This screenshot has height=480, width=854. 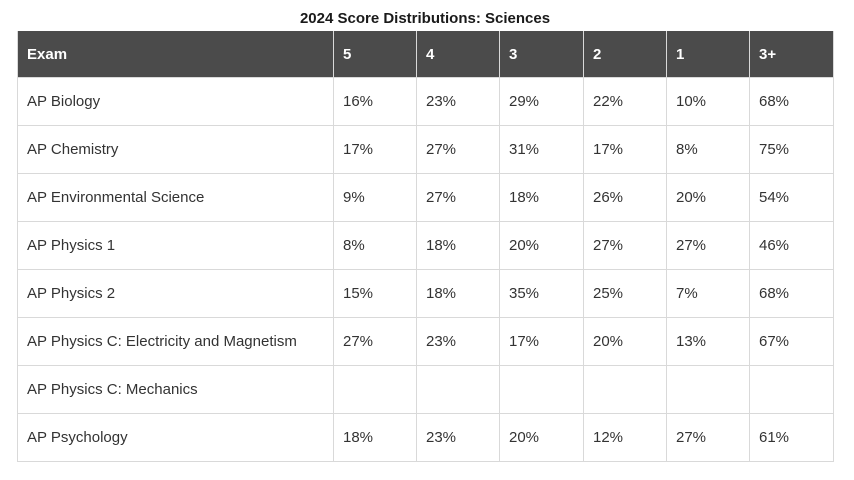 I want to click on table-row: AP Psychology 18% 23% 20% 12% 27% 61%, so click(x=425, y=437).